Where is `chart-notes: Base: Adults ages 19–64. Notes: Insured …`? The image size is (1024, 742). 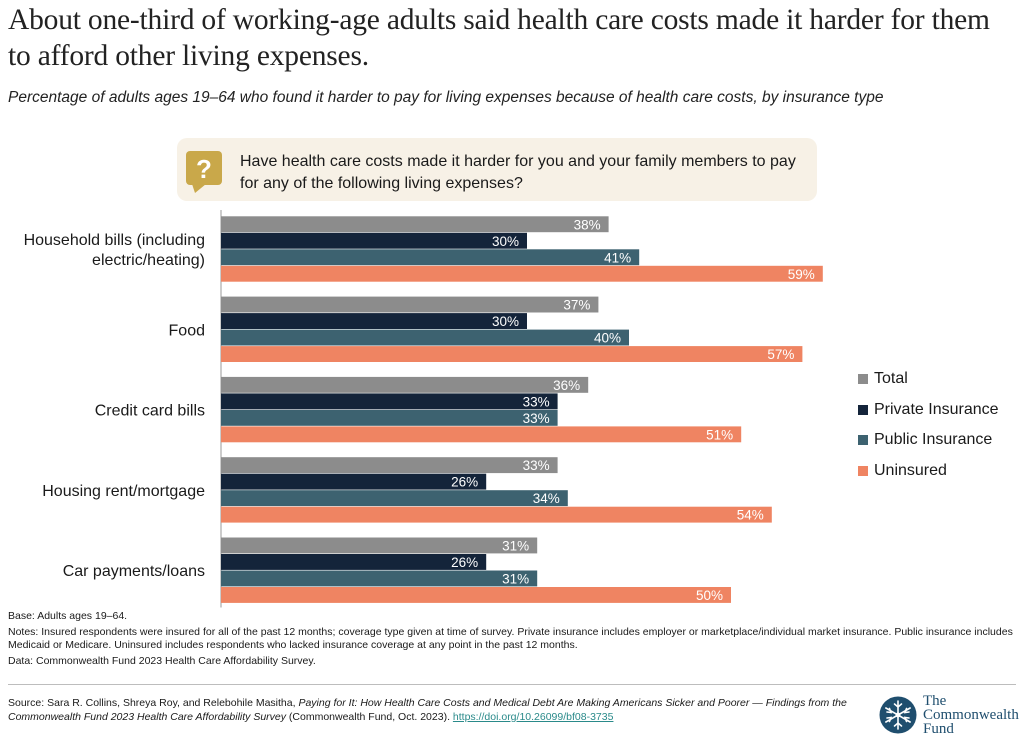 chart-notes: Base: Adults ages 19–64. Notes: Insured … is located at coordinates (513, 640).